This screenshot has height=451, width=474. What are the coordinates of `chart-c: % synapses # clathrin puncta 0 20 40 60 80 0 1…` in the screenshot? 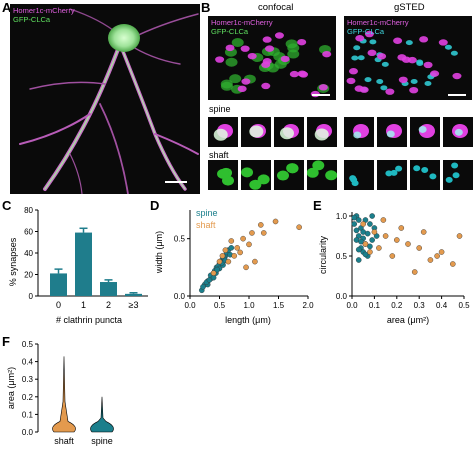 It's located at (78, 265).